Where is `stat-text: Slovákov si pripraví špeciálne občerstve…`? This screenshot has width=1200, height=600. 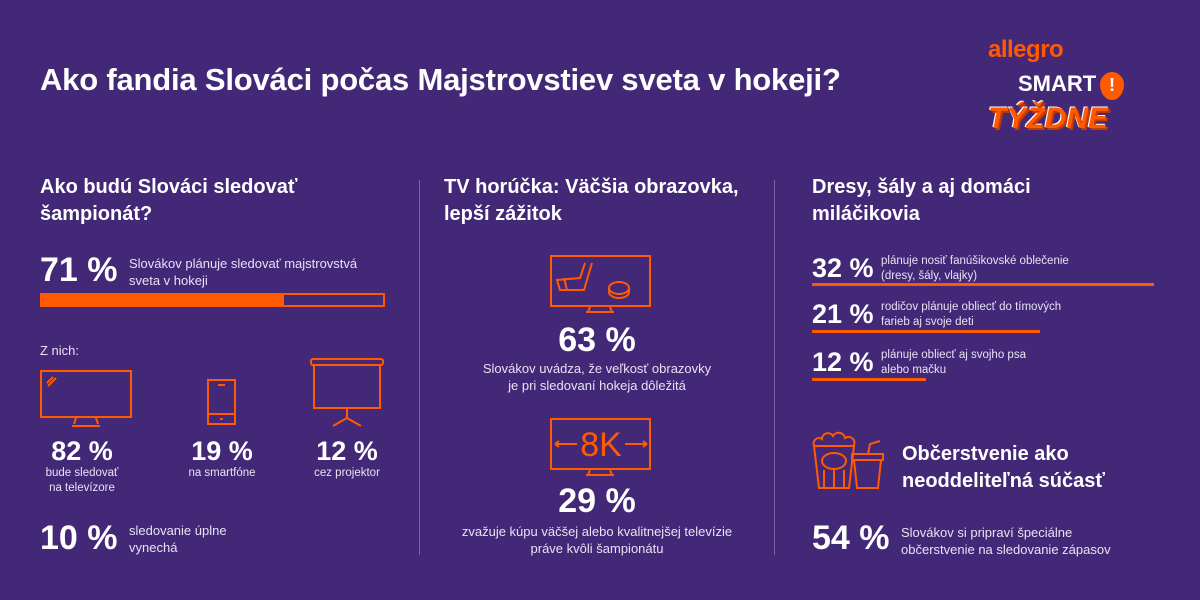
stat-text: Slovákov si pripraví špeciálne občerstve… is located at coordinates (1006, 541).